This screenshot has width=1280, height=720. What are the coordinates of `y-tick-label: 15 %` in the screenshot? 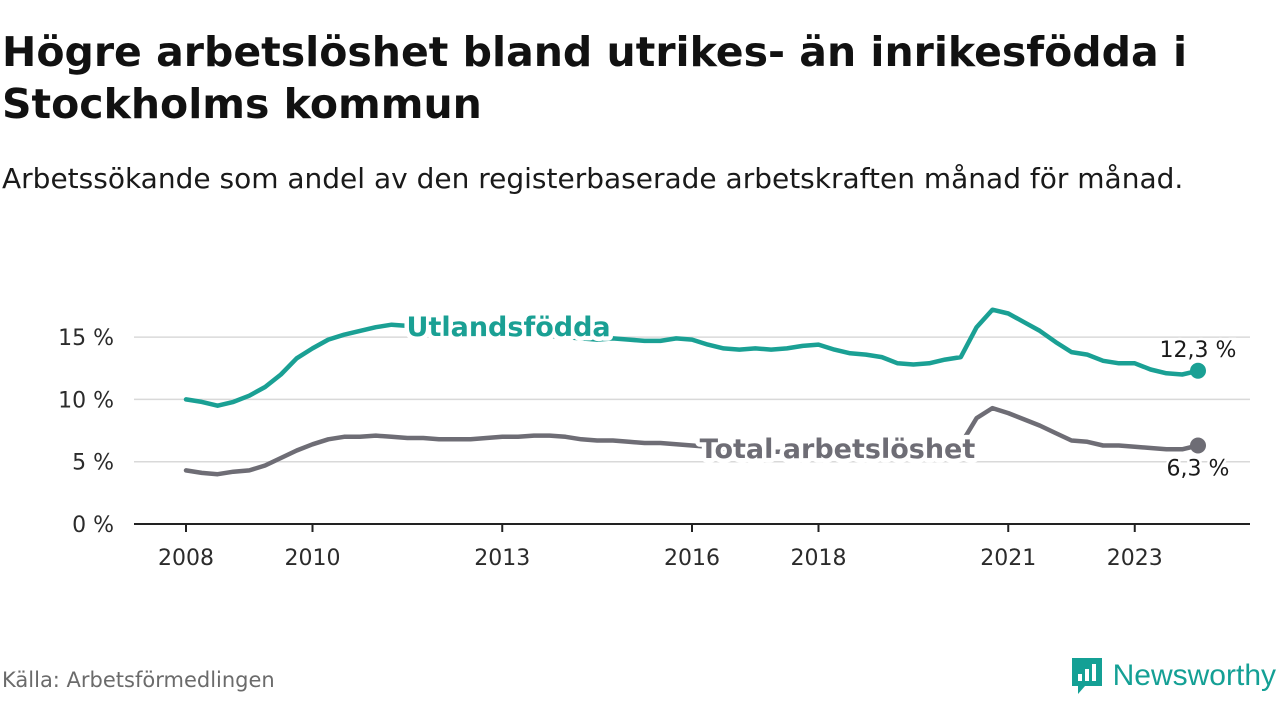 It's located at (86, 338).